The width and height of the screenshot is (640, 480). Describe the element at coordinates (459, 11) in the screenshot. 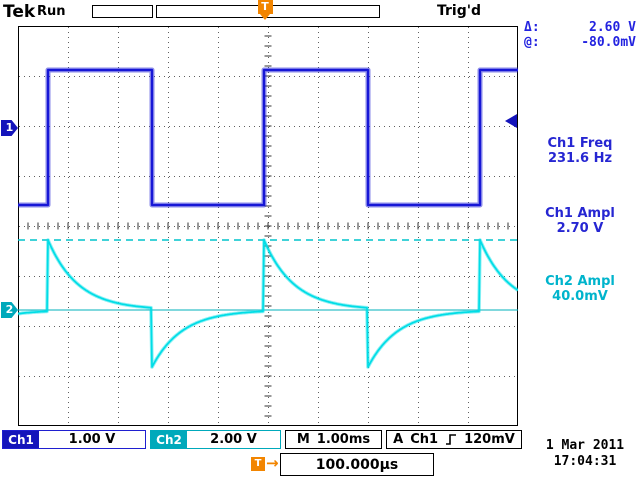

I see `trigger-status: Trig'd` at that location.